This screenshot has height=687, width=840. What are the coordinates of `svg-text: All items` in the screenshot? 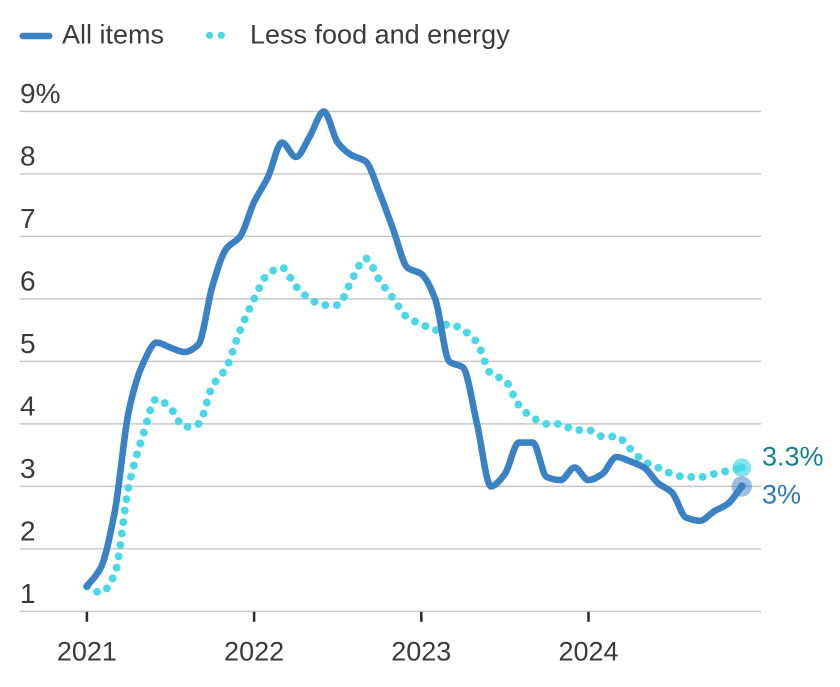 It's located at (113, 35).